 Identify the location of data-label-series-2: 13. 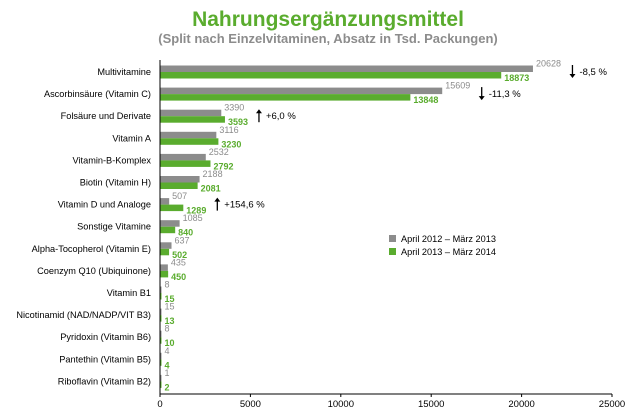
(170, 321).